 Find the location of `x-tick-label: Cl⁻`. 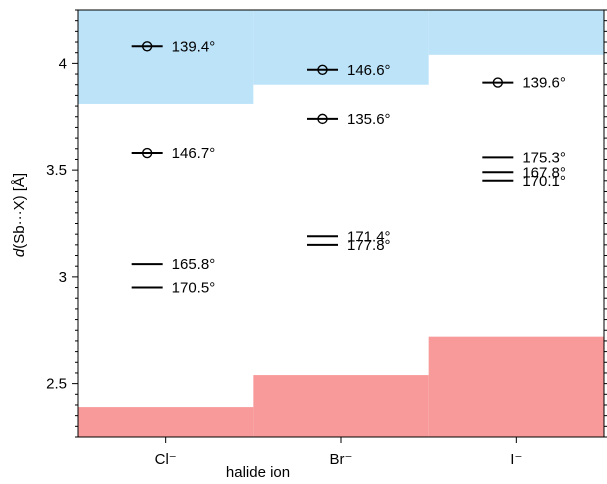

x-tick-label: Cl⁻ is located at coordinates (166, 459).